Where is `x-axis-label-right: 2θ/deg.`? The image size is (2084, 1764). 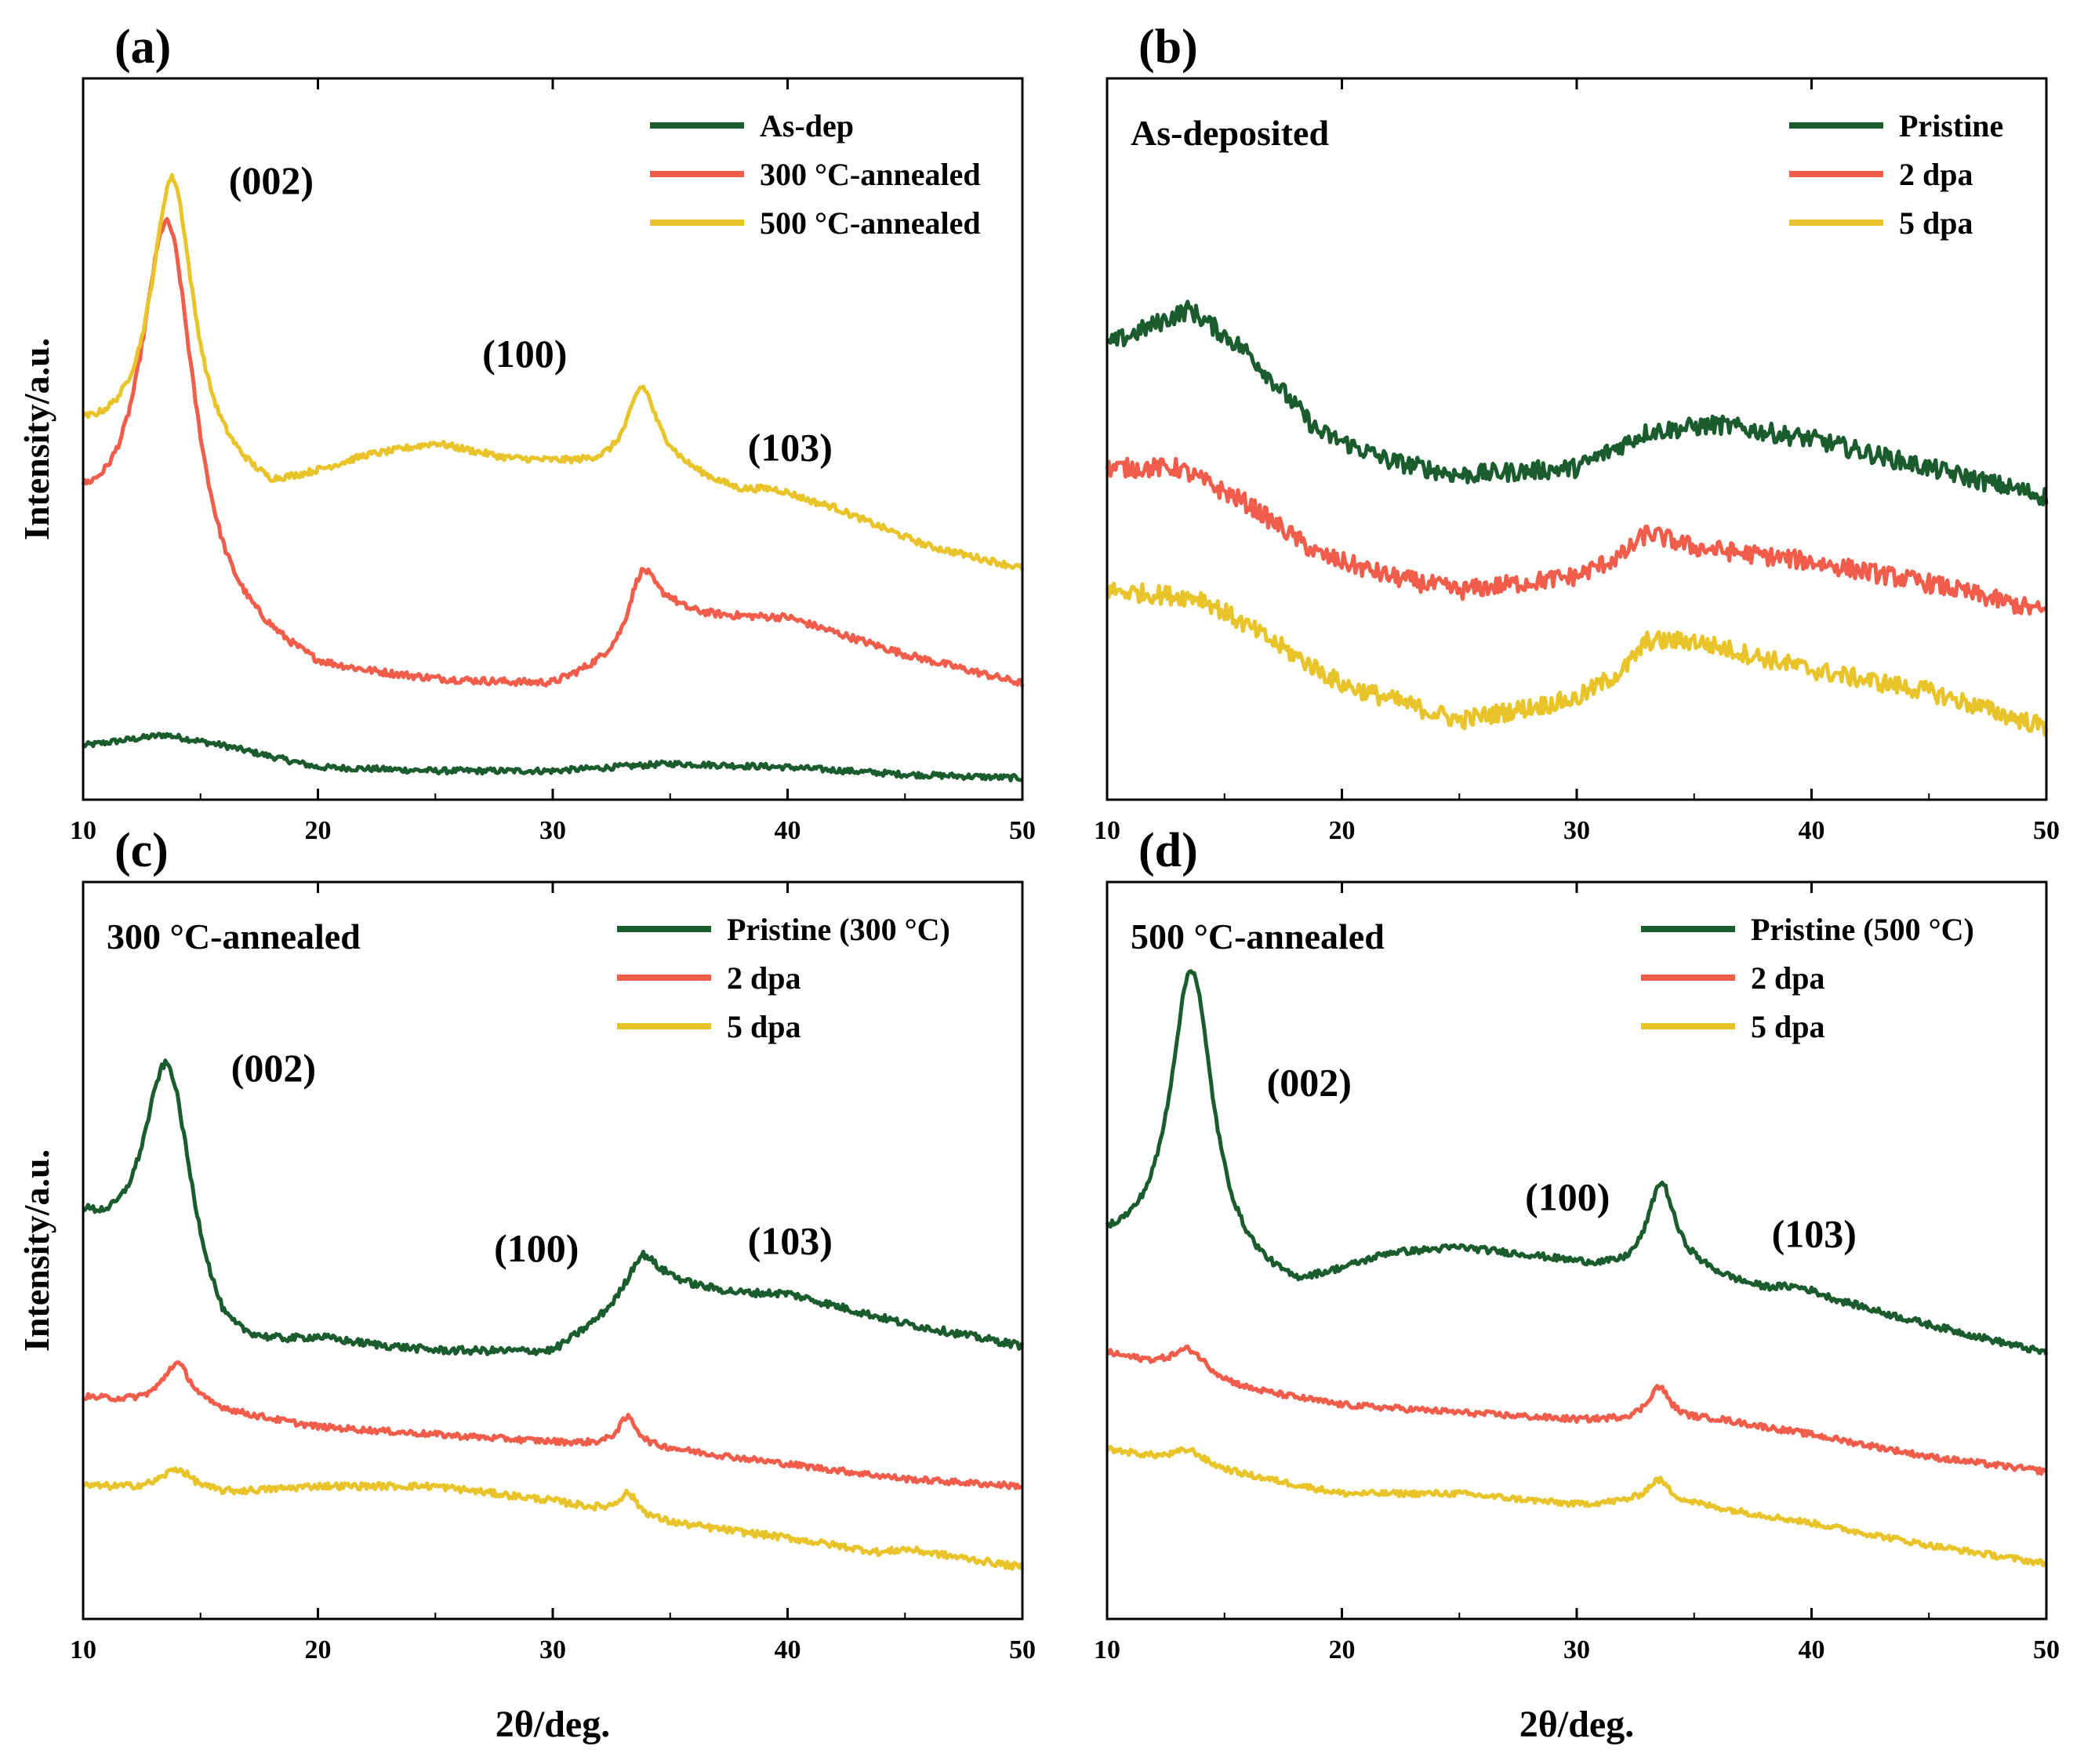 x-axis-label-right: 2θ/deg. is located at coordinates (1576, 1724).